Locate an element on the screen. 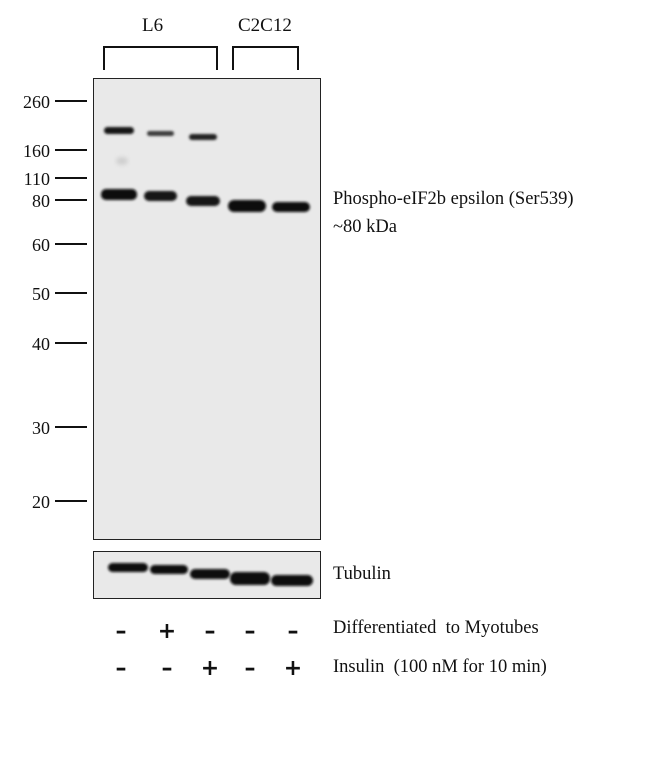  marker-label-160: 160 is located at coordinates (36, 151).